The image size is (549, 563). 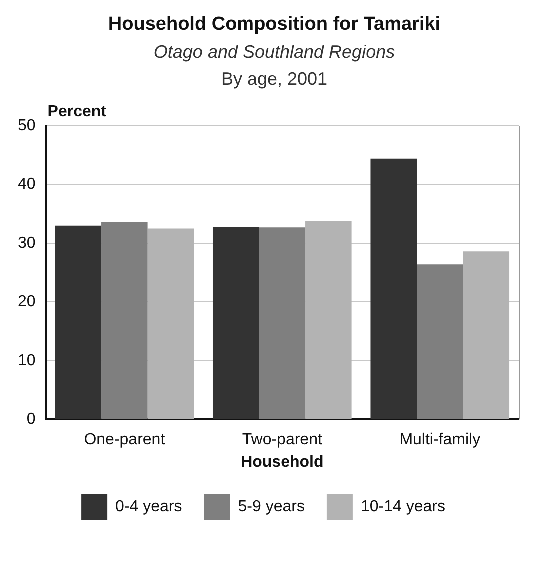 I want to click on y-tick-label: 10, so click(x=27, y=361).